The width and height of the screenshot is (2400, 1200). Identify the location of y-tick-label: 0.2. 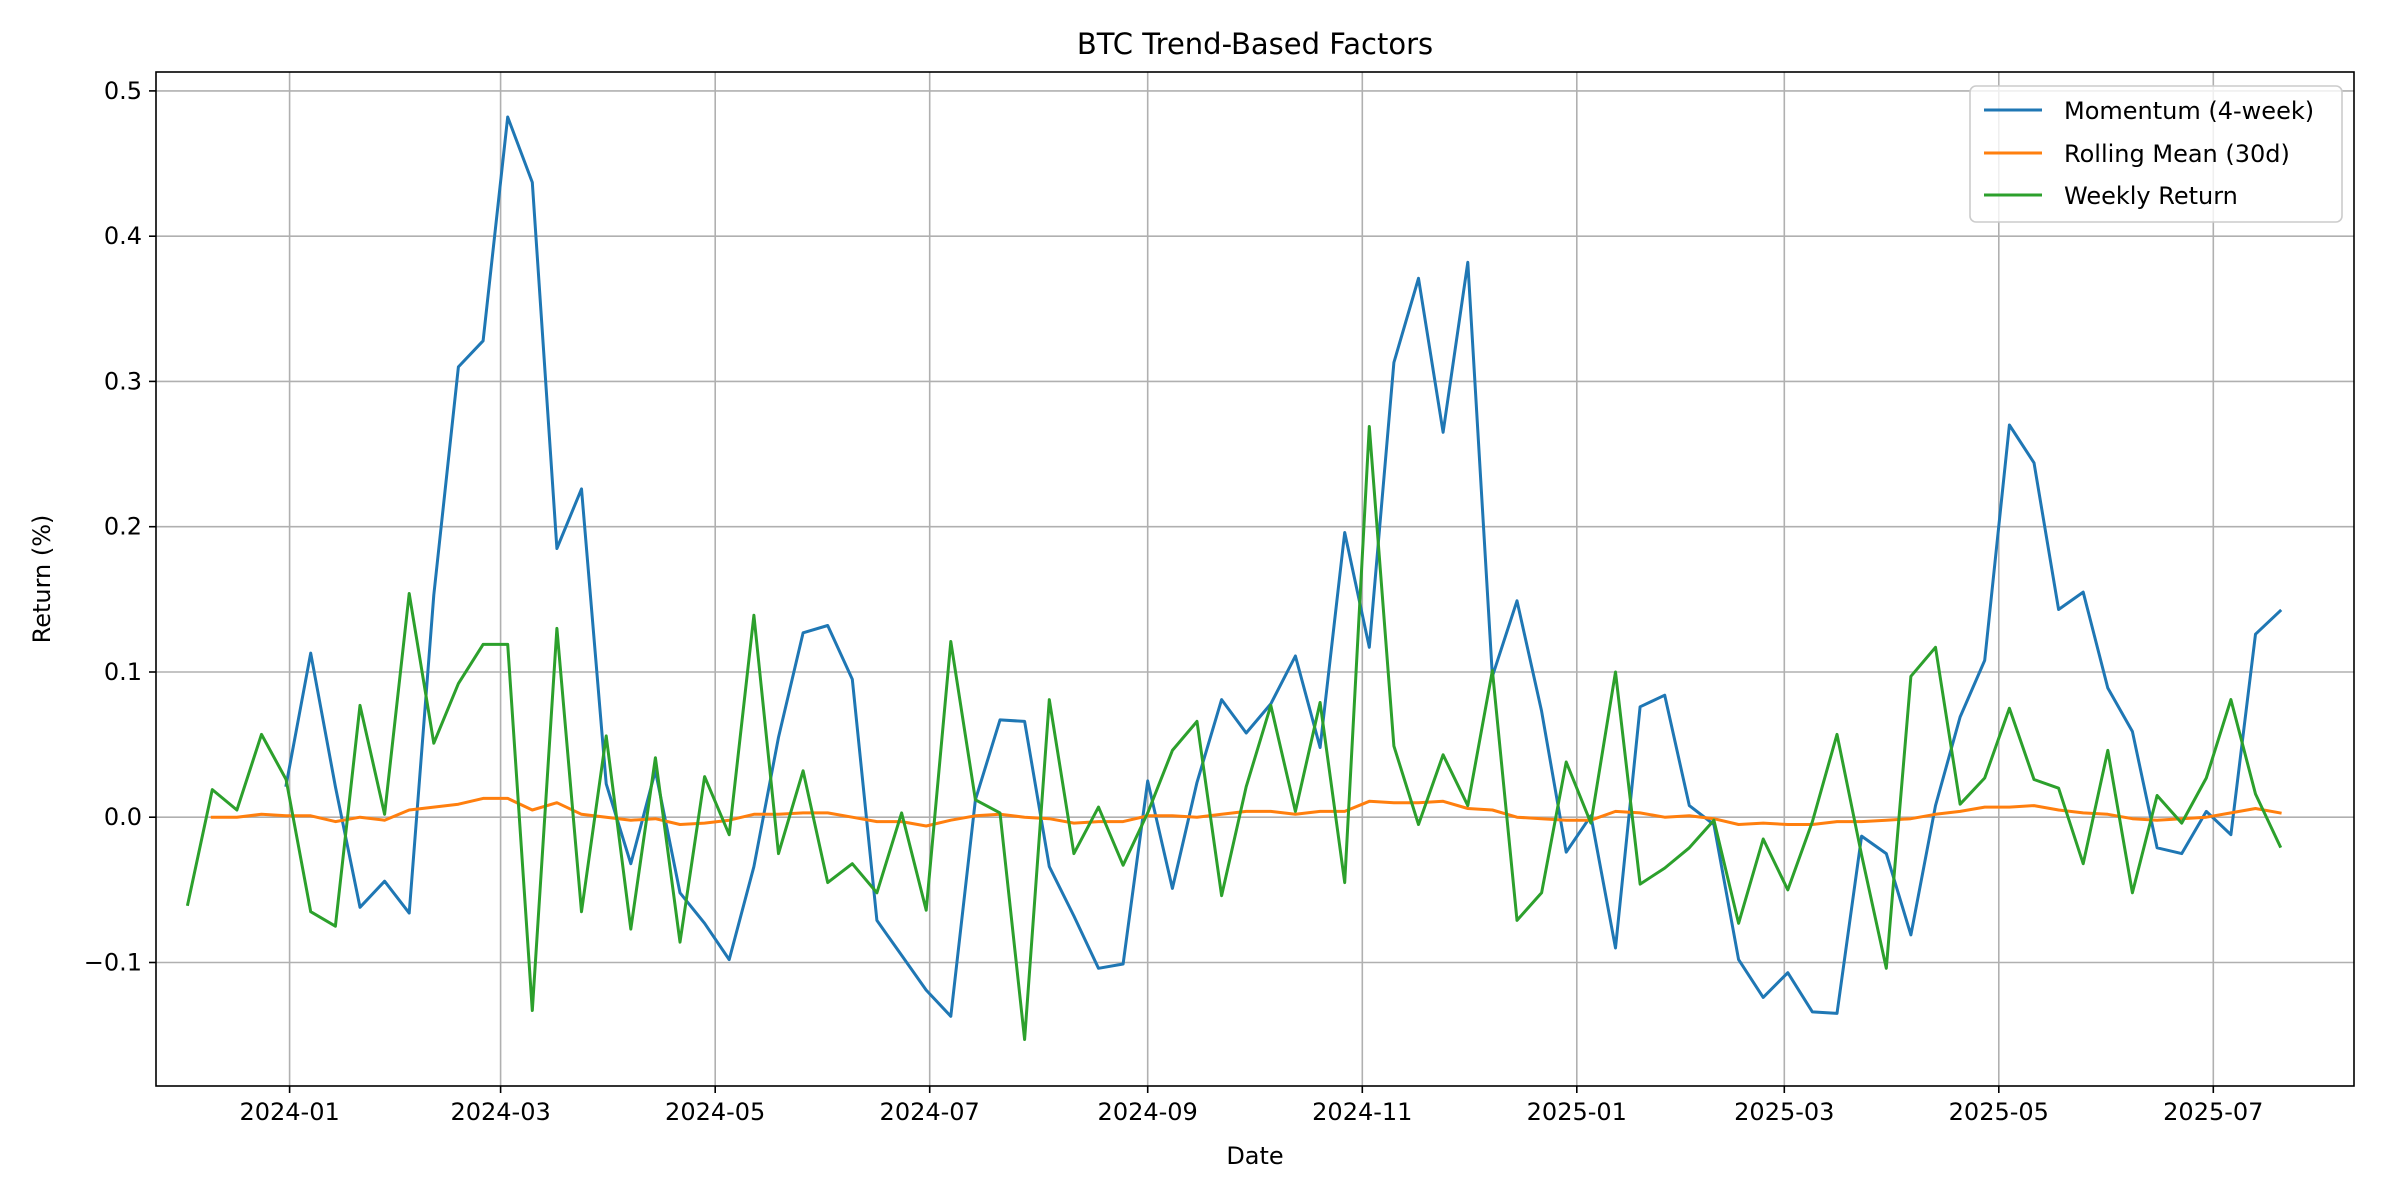
(123, 527).